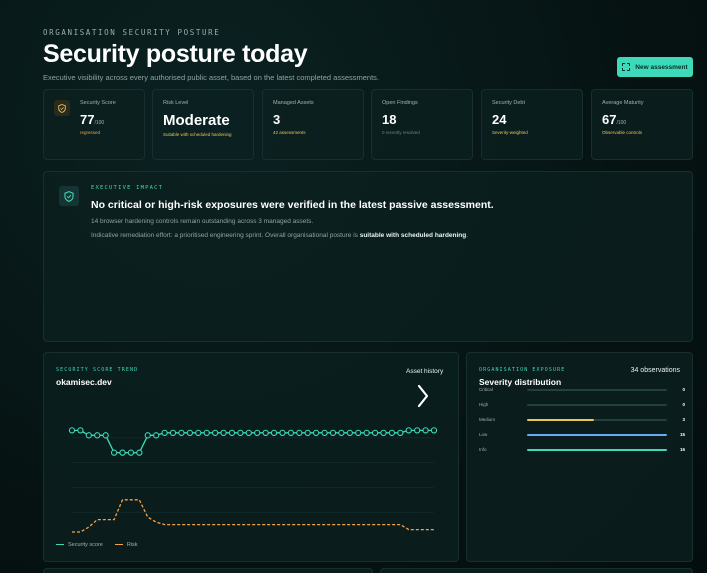  Describe the element at coordinates (487, 419) in the screenshot. I see `severity-label: Medium` at that location.